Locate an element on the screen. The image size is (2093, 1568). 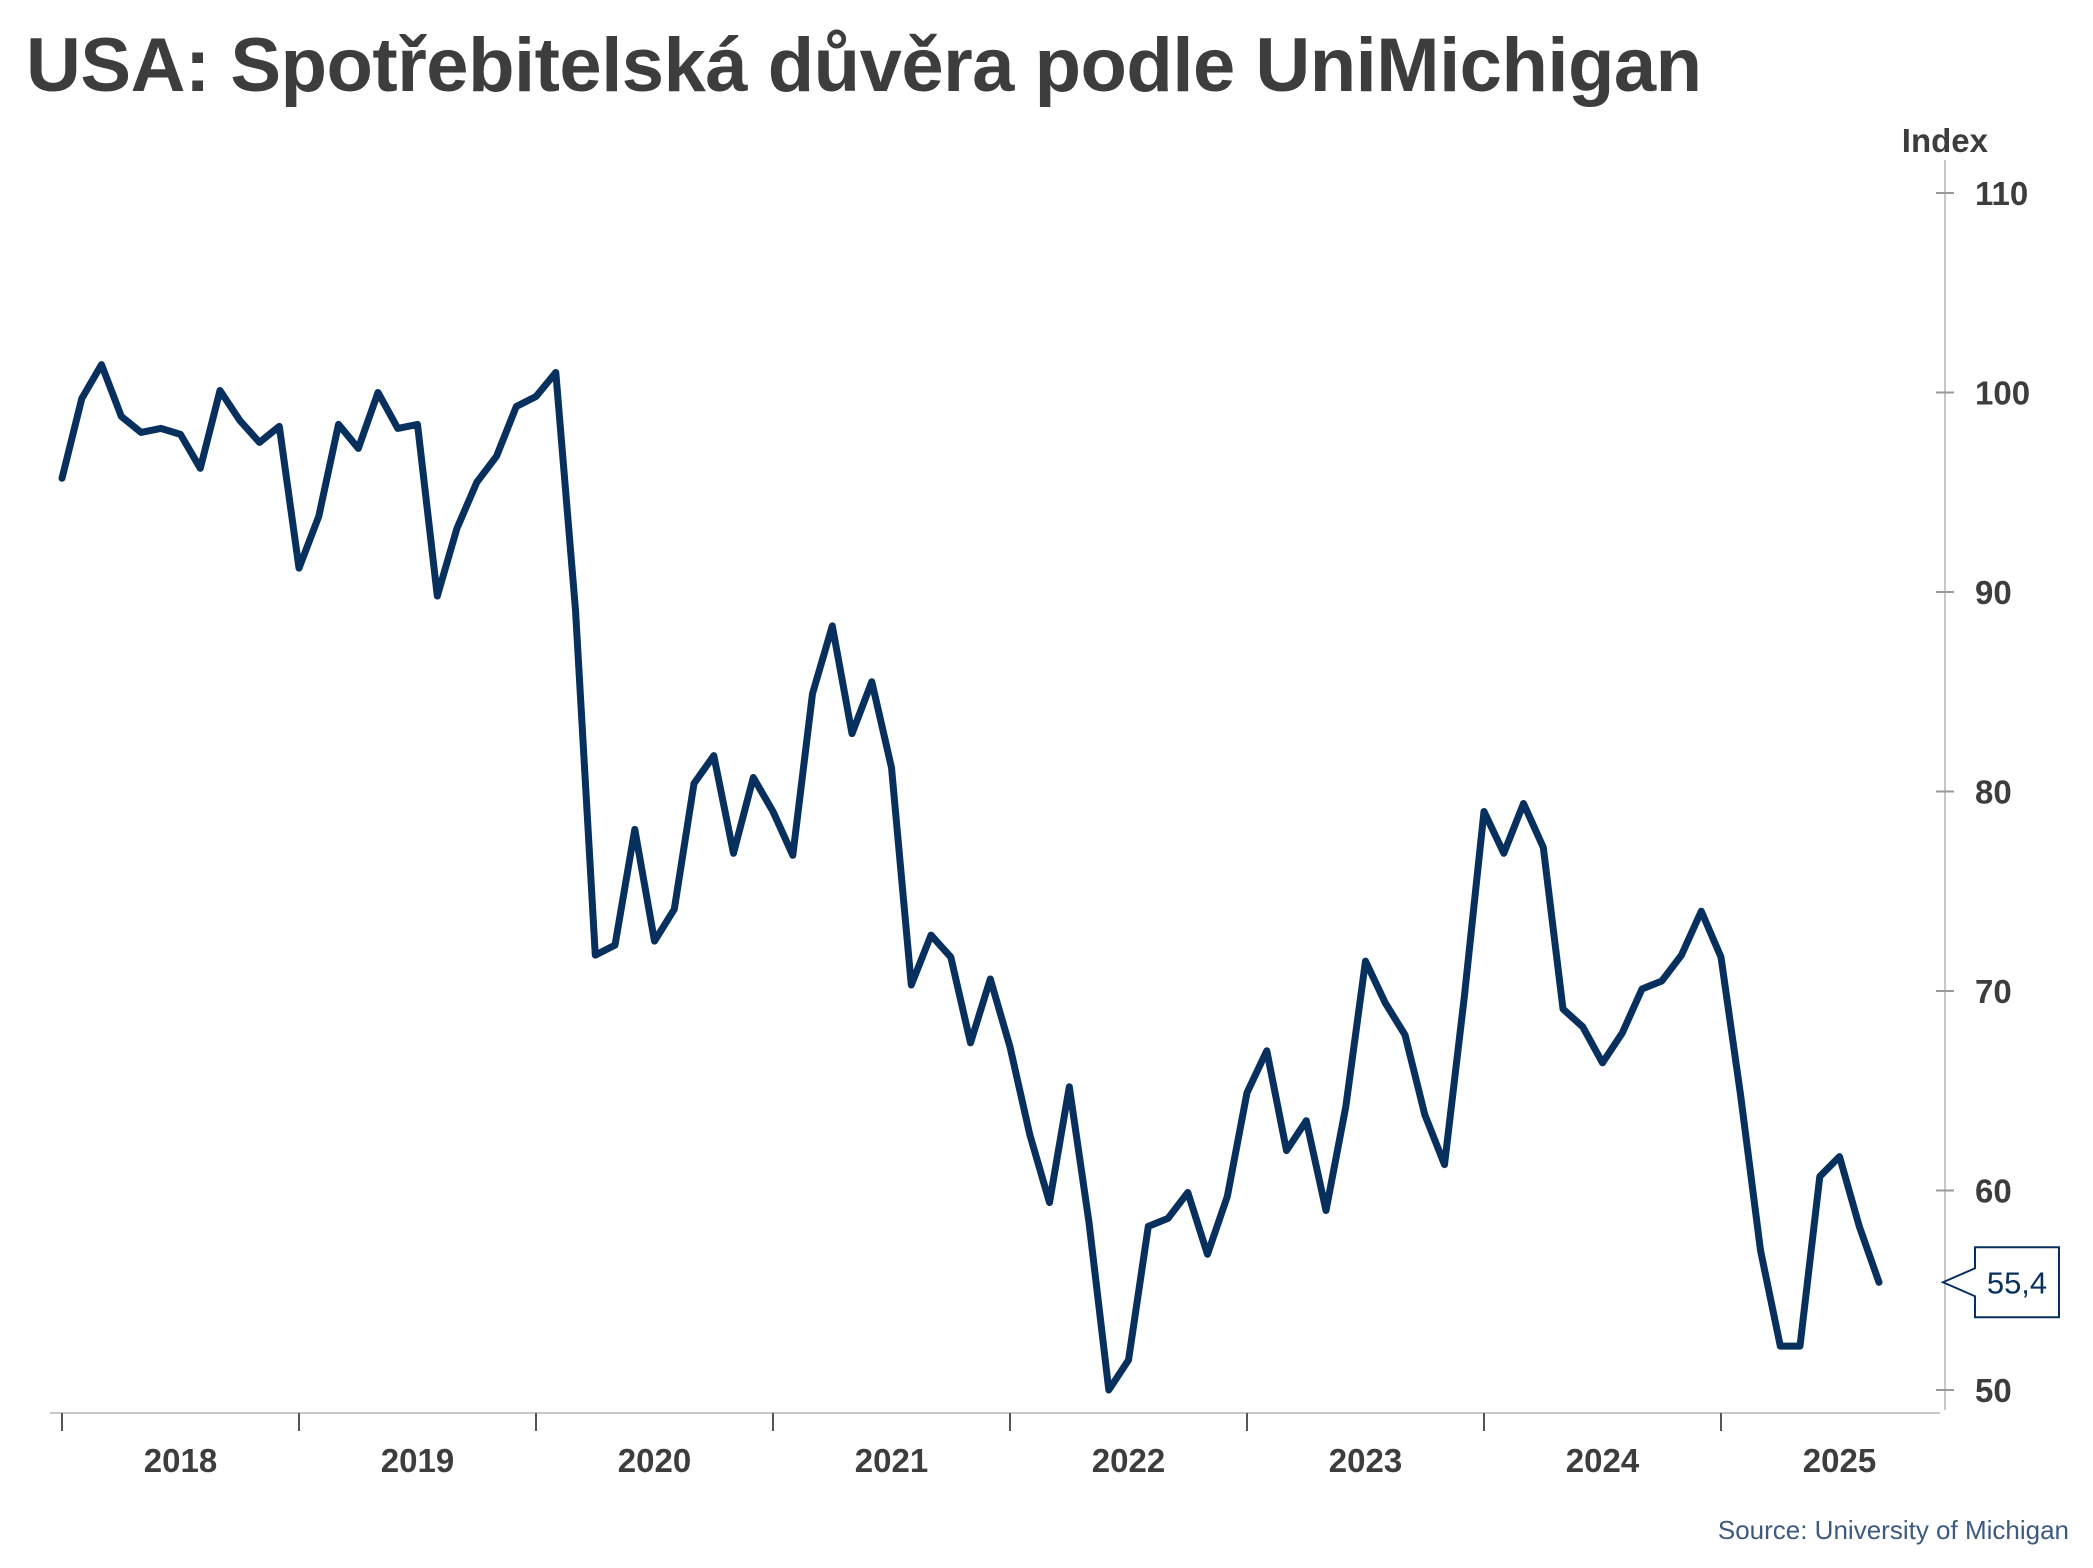
y-tick-label: 110 is located at coordinates (2001, 193).